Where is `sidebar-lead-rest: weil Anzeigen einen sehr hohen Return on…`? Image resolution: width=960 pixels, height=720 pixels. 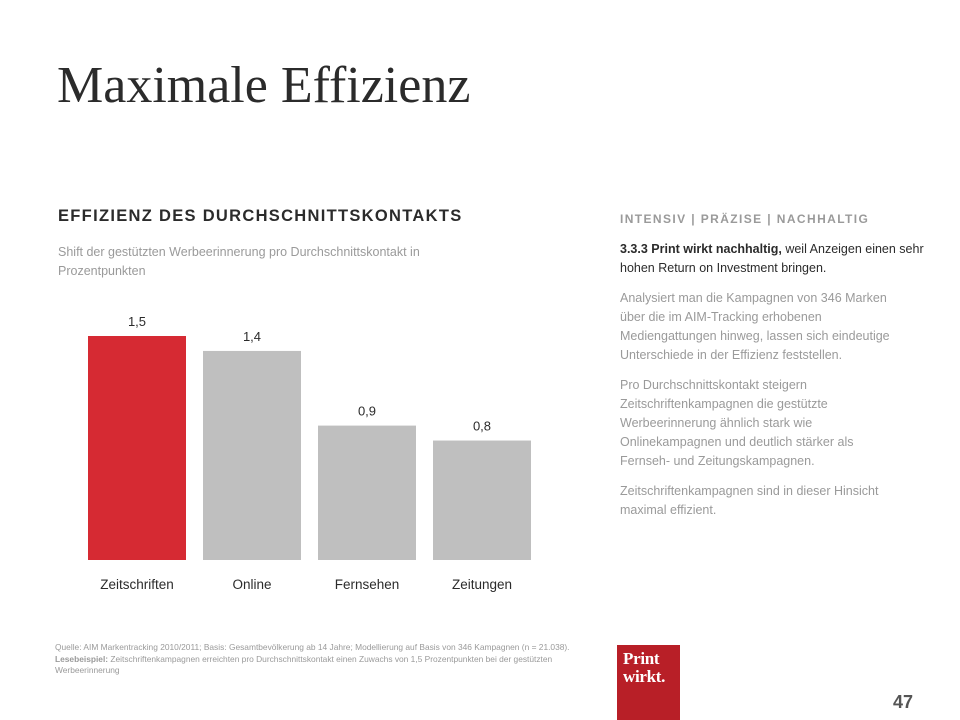
sidebar-lead-rest: weil Anzeigen einen sehr hohen Return on… is located at coordinates (772, 258).